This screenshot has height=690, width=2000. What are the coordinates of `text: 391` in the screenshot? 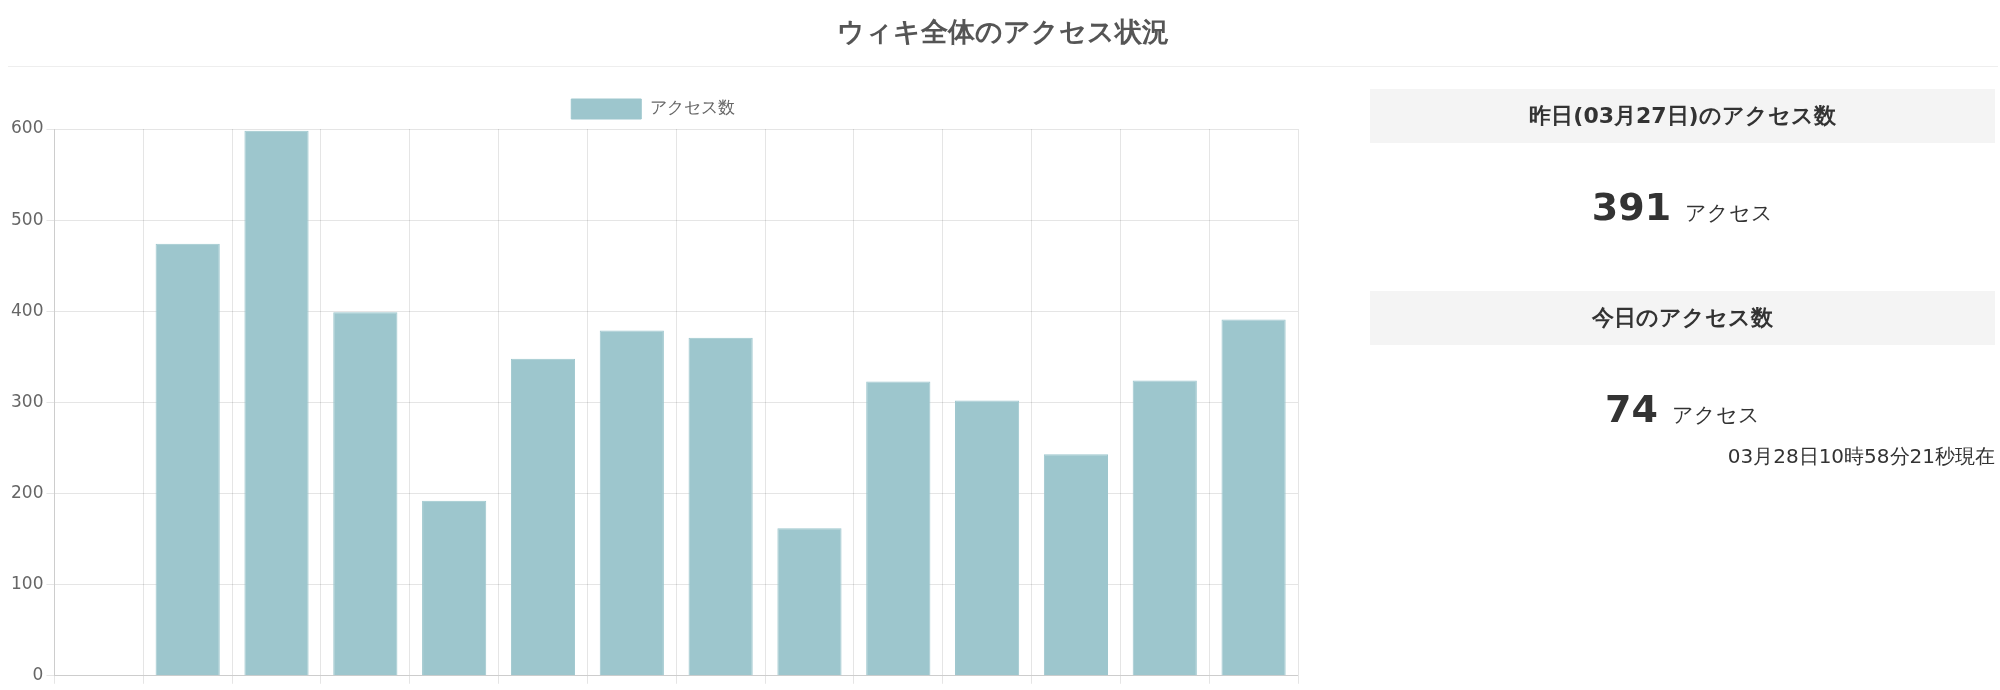 It's located at (1631, 207).